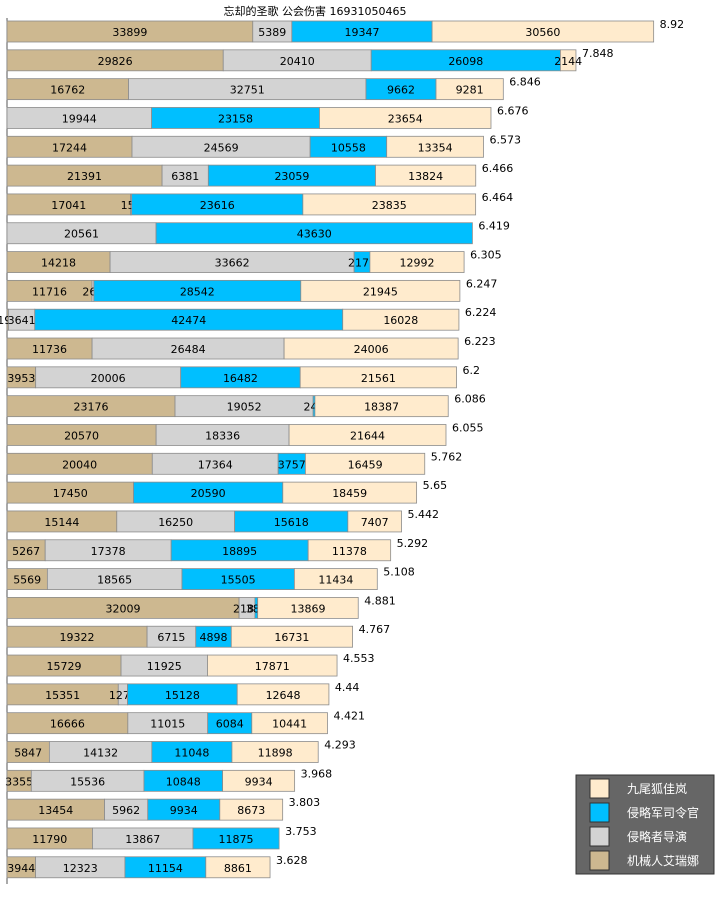 Image resolution: width=716 pixels, height=900 pixels. What do you see at coordinates (291, 637) in the screenshot?
I see `bar-value-label: 16731` at bounding box center [291, 637].